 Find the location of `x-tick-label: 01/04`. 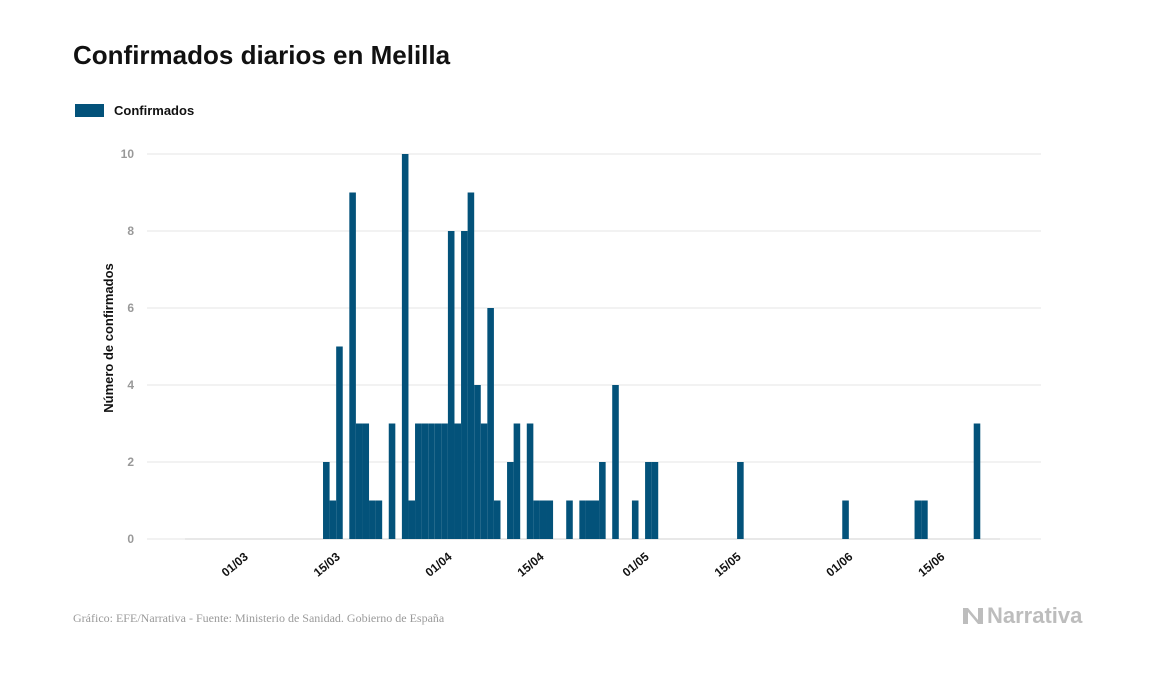

x-tick-label: 01/04 is located at coordinates (439, 564).